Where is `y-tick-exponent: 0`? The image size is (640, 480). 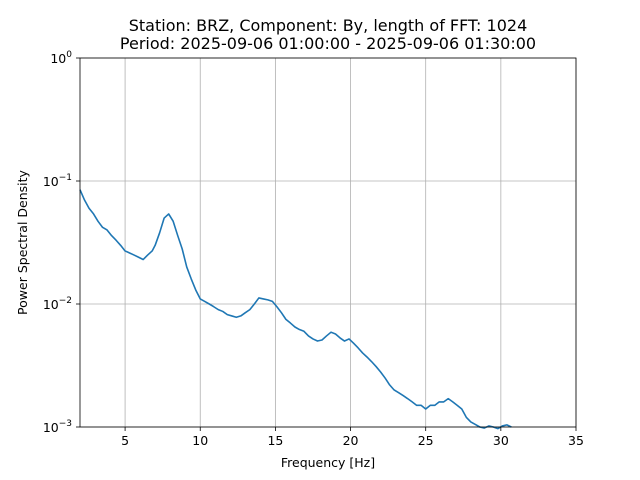
y-tick-exponent: 0 is located at coordinates (69, 55).